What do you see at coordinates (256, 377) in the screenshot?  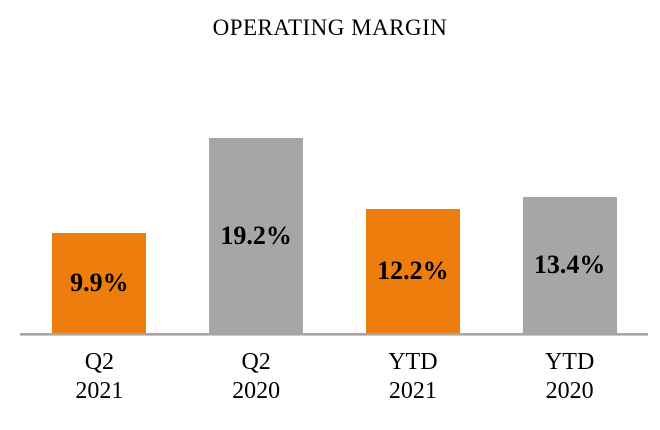 I see `category-label-q2-2020: Q2 2020` at bounding box center [256, 377].